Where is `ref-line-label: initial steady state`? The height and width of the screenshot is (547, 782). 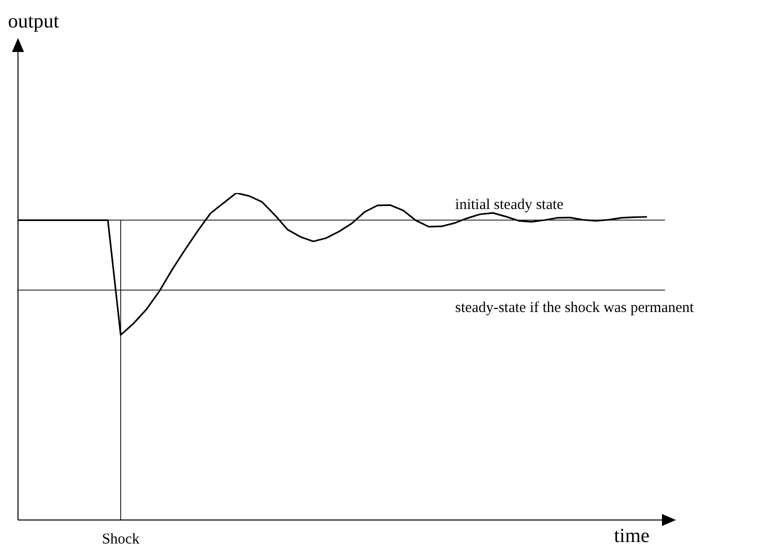
ref-line-label: initial steady state is located at coordinates (509, 205).